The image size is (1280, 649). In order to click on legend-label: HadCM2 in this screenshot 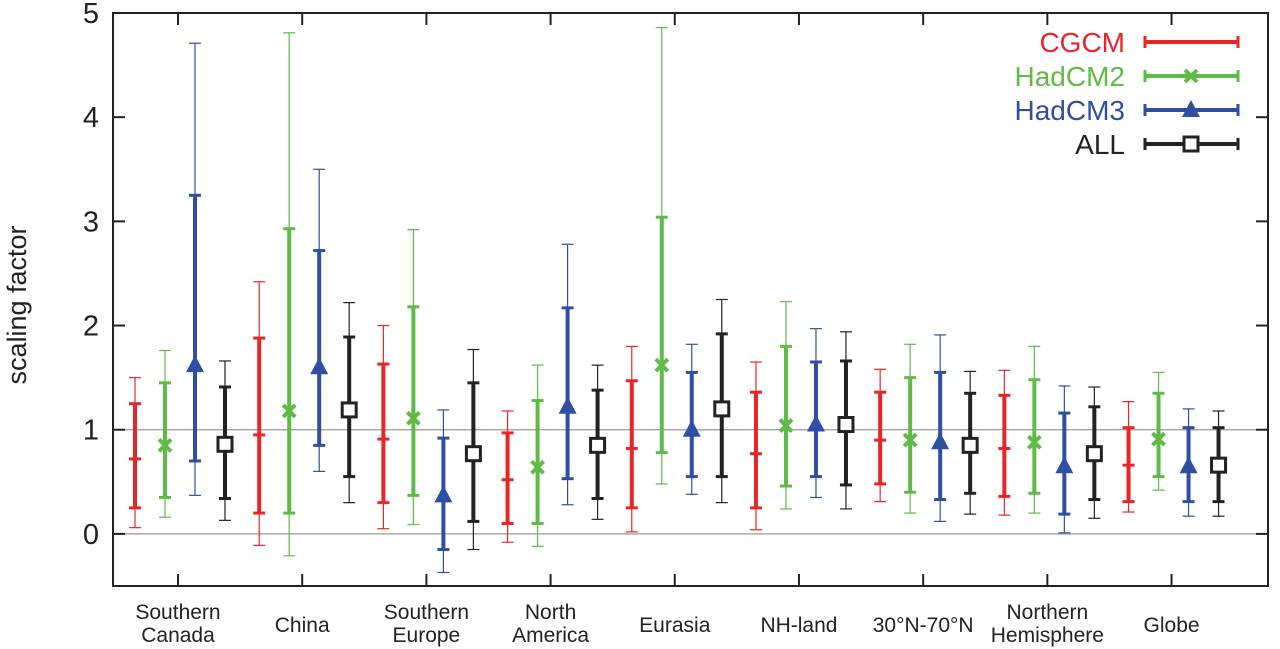, I will do `click(1070, 76)`.